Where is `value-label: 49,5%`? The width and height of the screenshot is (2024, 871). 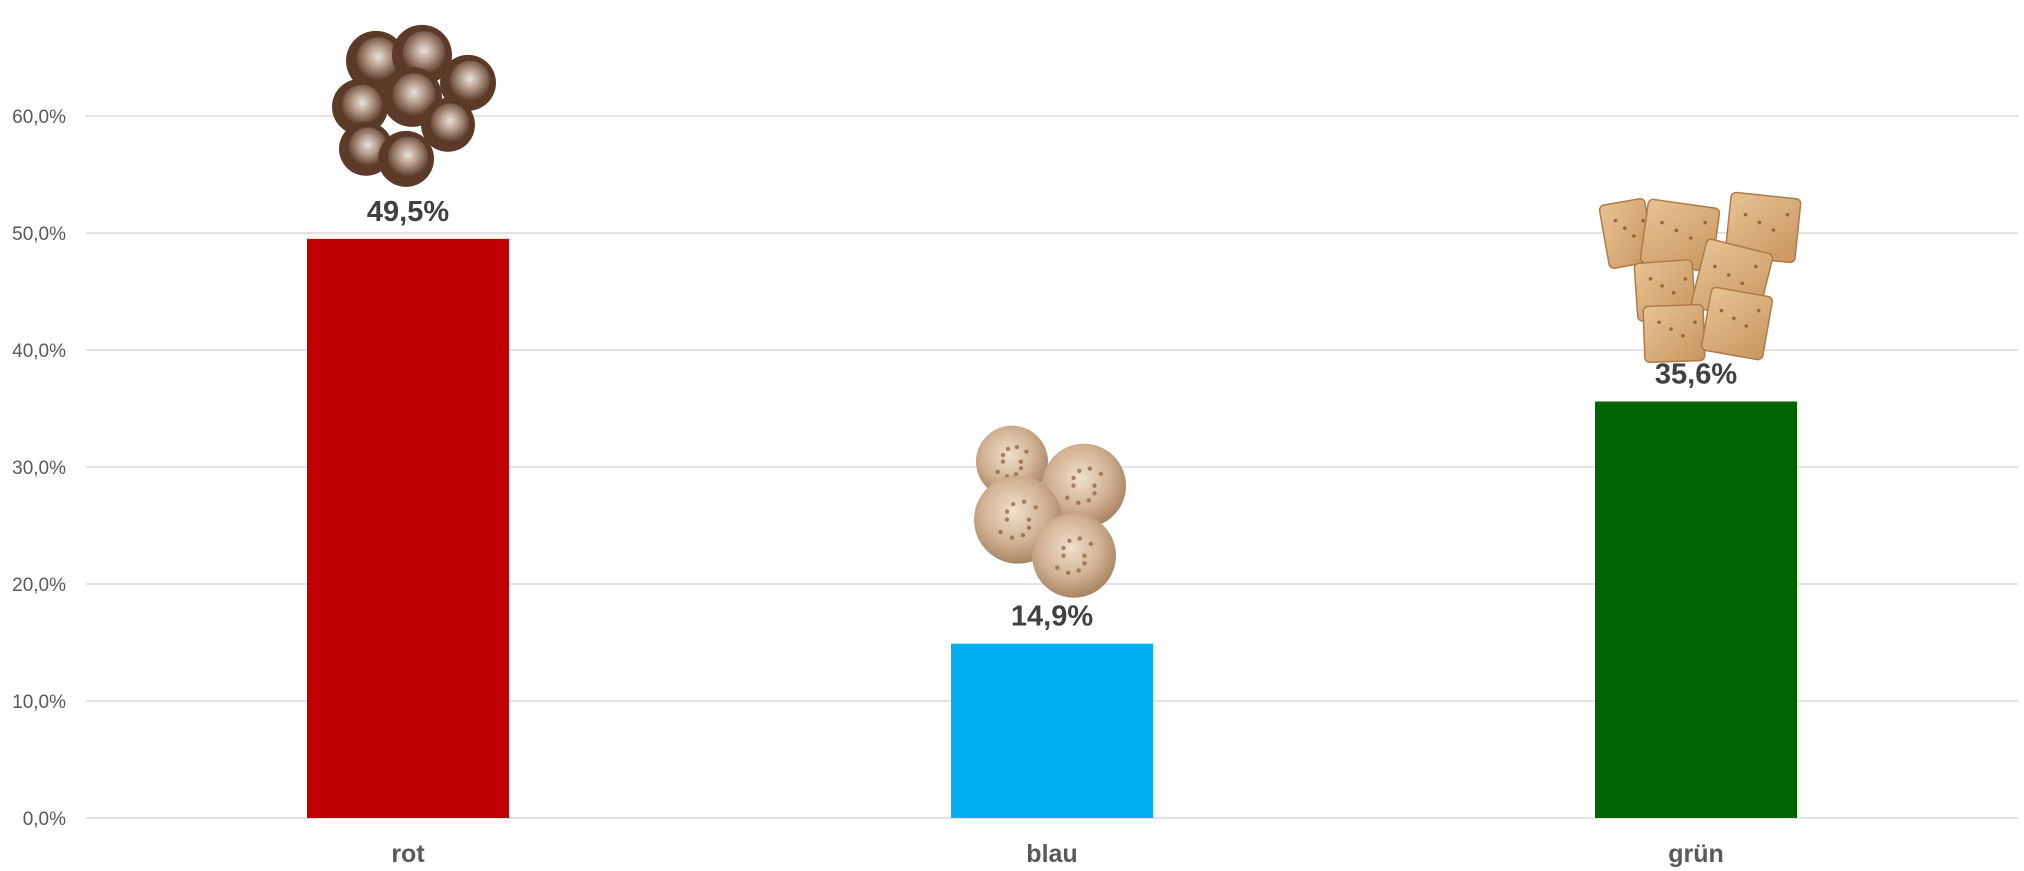 value-label: 49,5% is located at coordinates (408, 212).